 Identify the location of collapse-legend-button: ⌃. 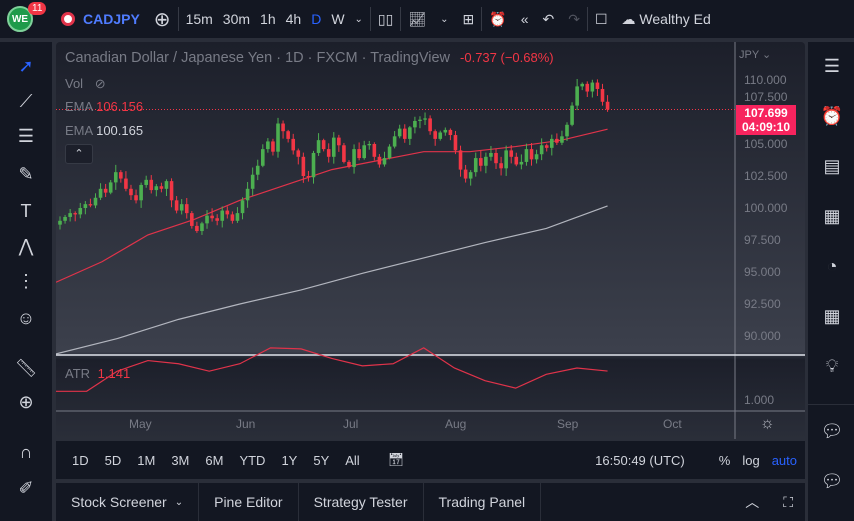
(79, 154).